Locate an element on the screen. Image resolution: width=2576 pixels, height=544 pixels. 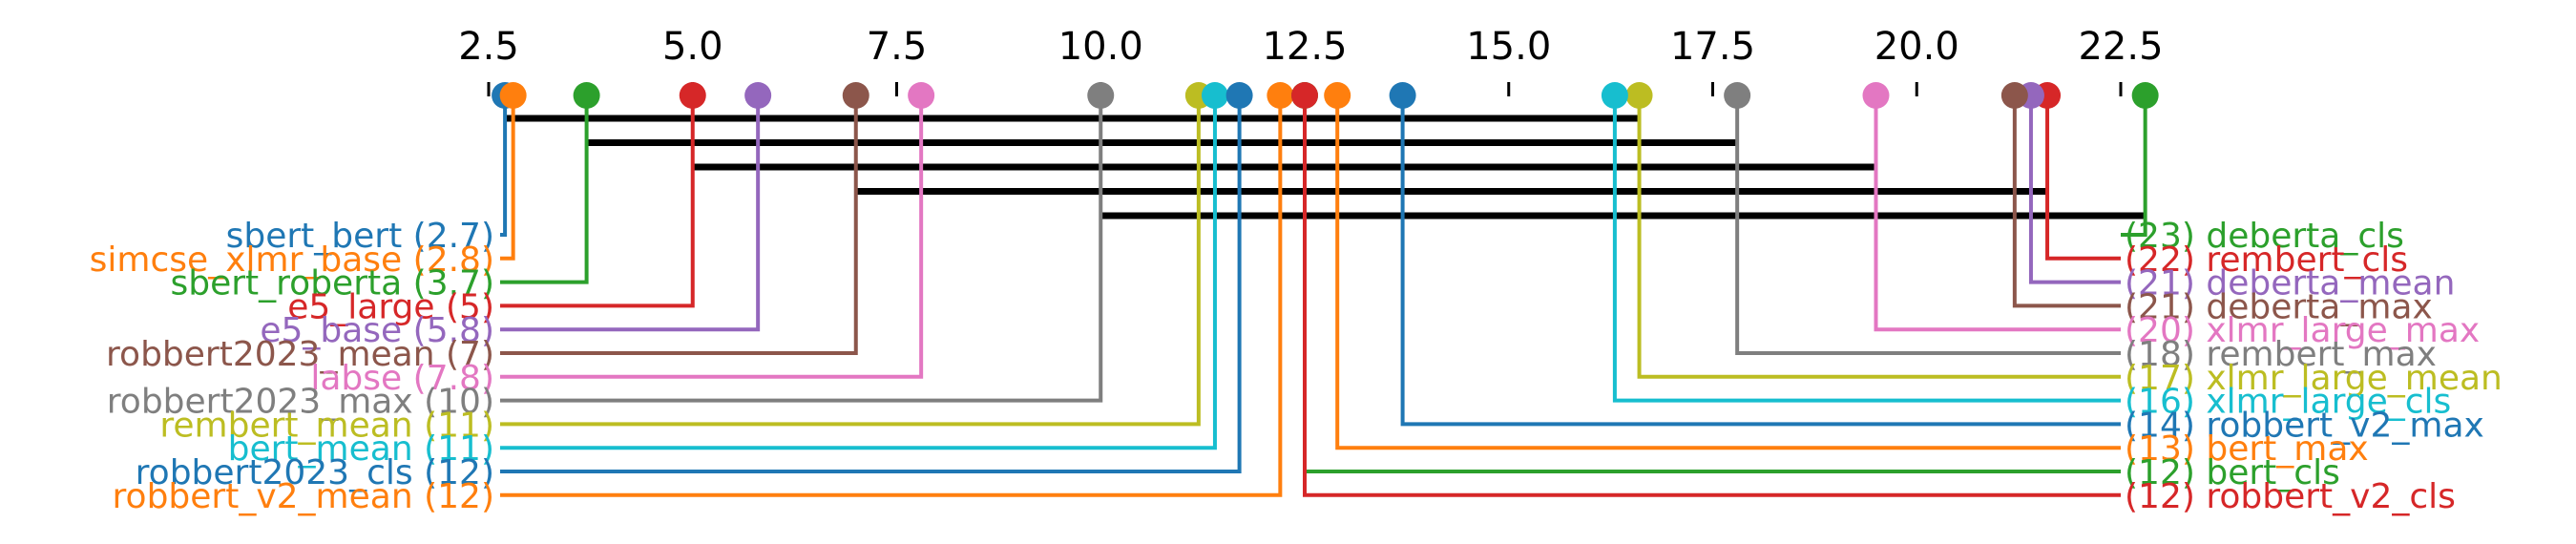
model-label: (12) robbert_v2_cls is located at coordinates (2290, 497).